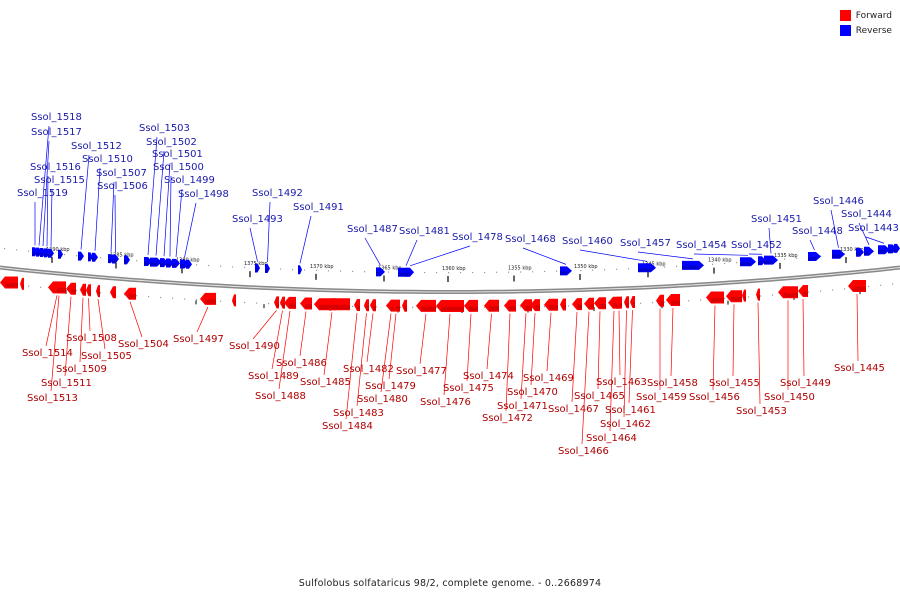 The height and width of the screenshot is (600, 900). Describe the element at coordinates (507, 418) in the screenshot. I see `forward-gene-label: Ssol_1472` at that location.